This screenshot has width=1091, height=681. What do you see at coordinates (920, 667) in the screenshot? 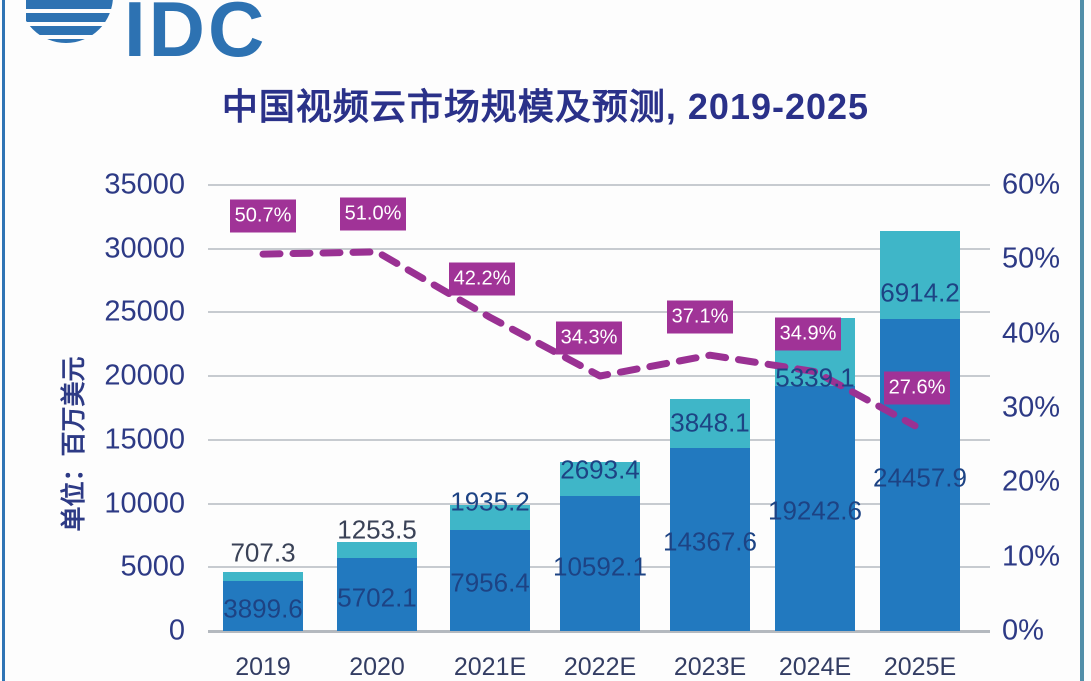
I see `x-axis-tick-label: 2025E` at bounding box center [920, 667].